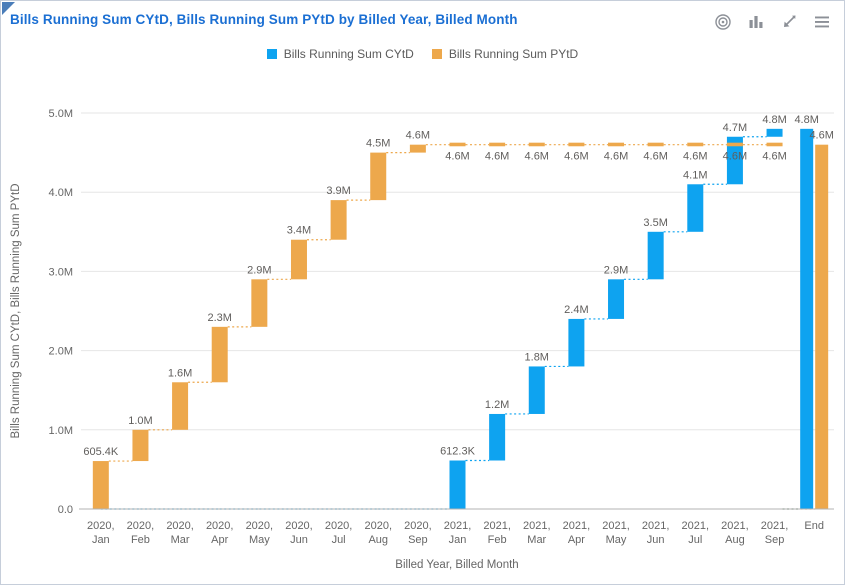 This screenshot has width=845, height=585. Describe the element at coordinates (61, 114) in the screenshot. I see `y-tick-label: 5.0M` at that location.